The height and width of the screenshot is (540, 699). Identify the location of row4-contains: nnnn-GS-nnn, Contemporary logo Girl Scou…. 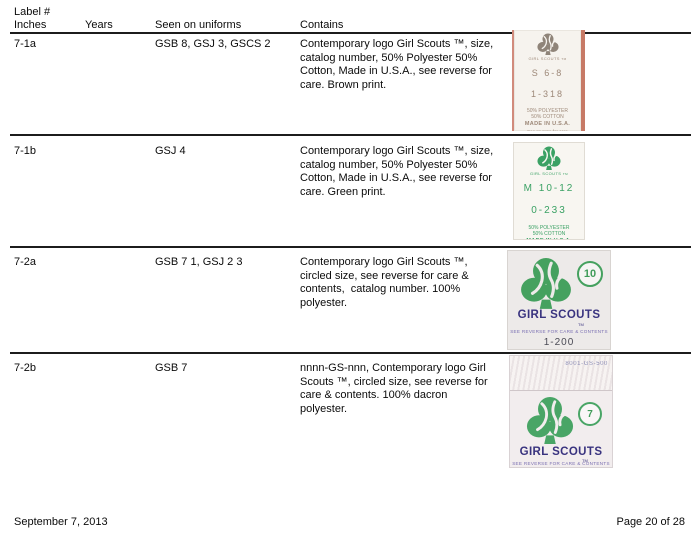
(394, 388).